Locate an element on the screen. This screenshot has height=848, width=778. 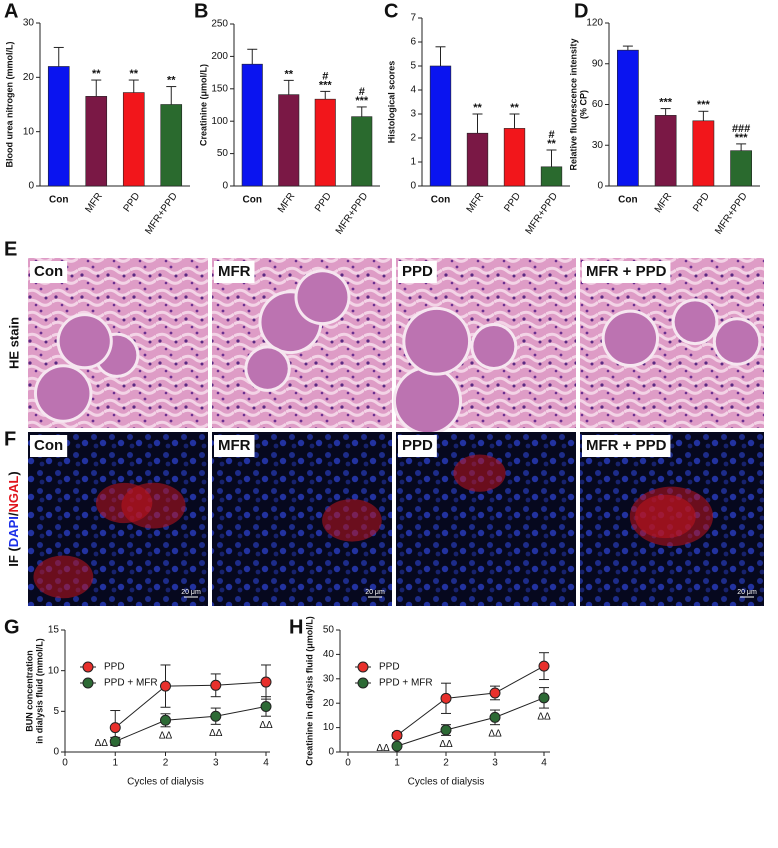
y-tick-label: 40 is located at coordinates (329, 654).